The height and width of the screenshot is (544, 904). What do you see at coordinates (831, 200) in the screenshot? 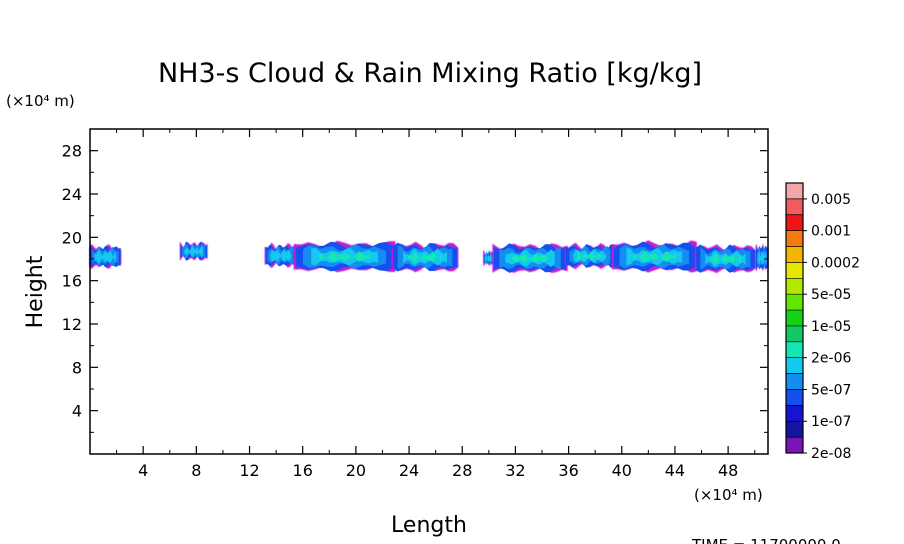
I see `colorbar-label: 0.005` at bounding box center [831, 200].